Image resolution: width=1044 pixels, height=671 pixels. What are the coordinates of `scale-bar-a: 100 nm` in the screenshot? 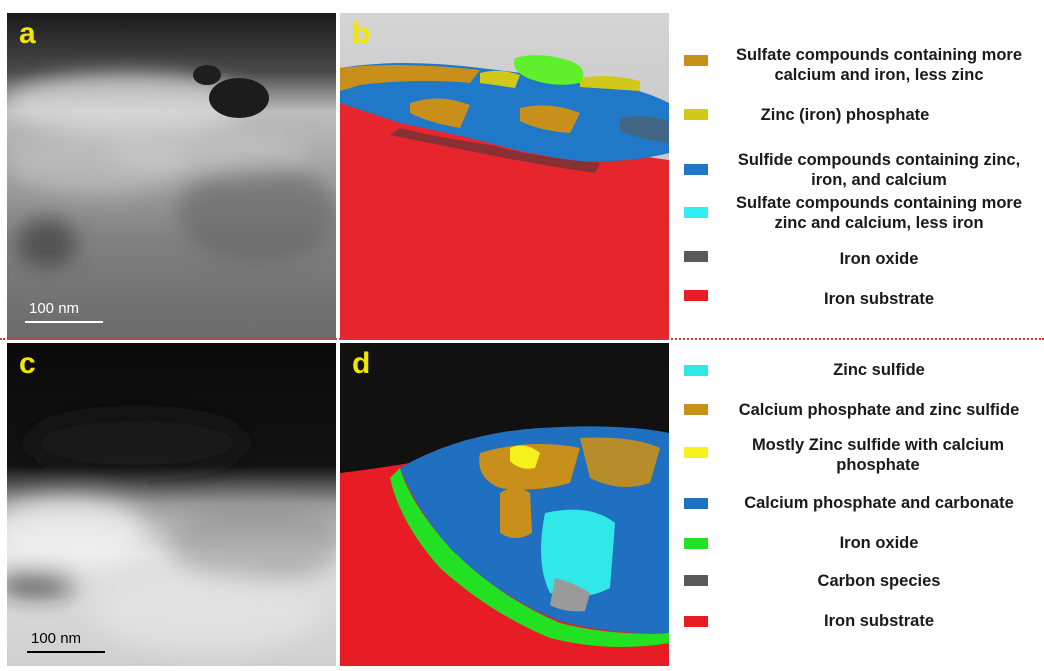 It's located at (70, 308).